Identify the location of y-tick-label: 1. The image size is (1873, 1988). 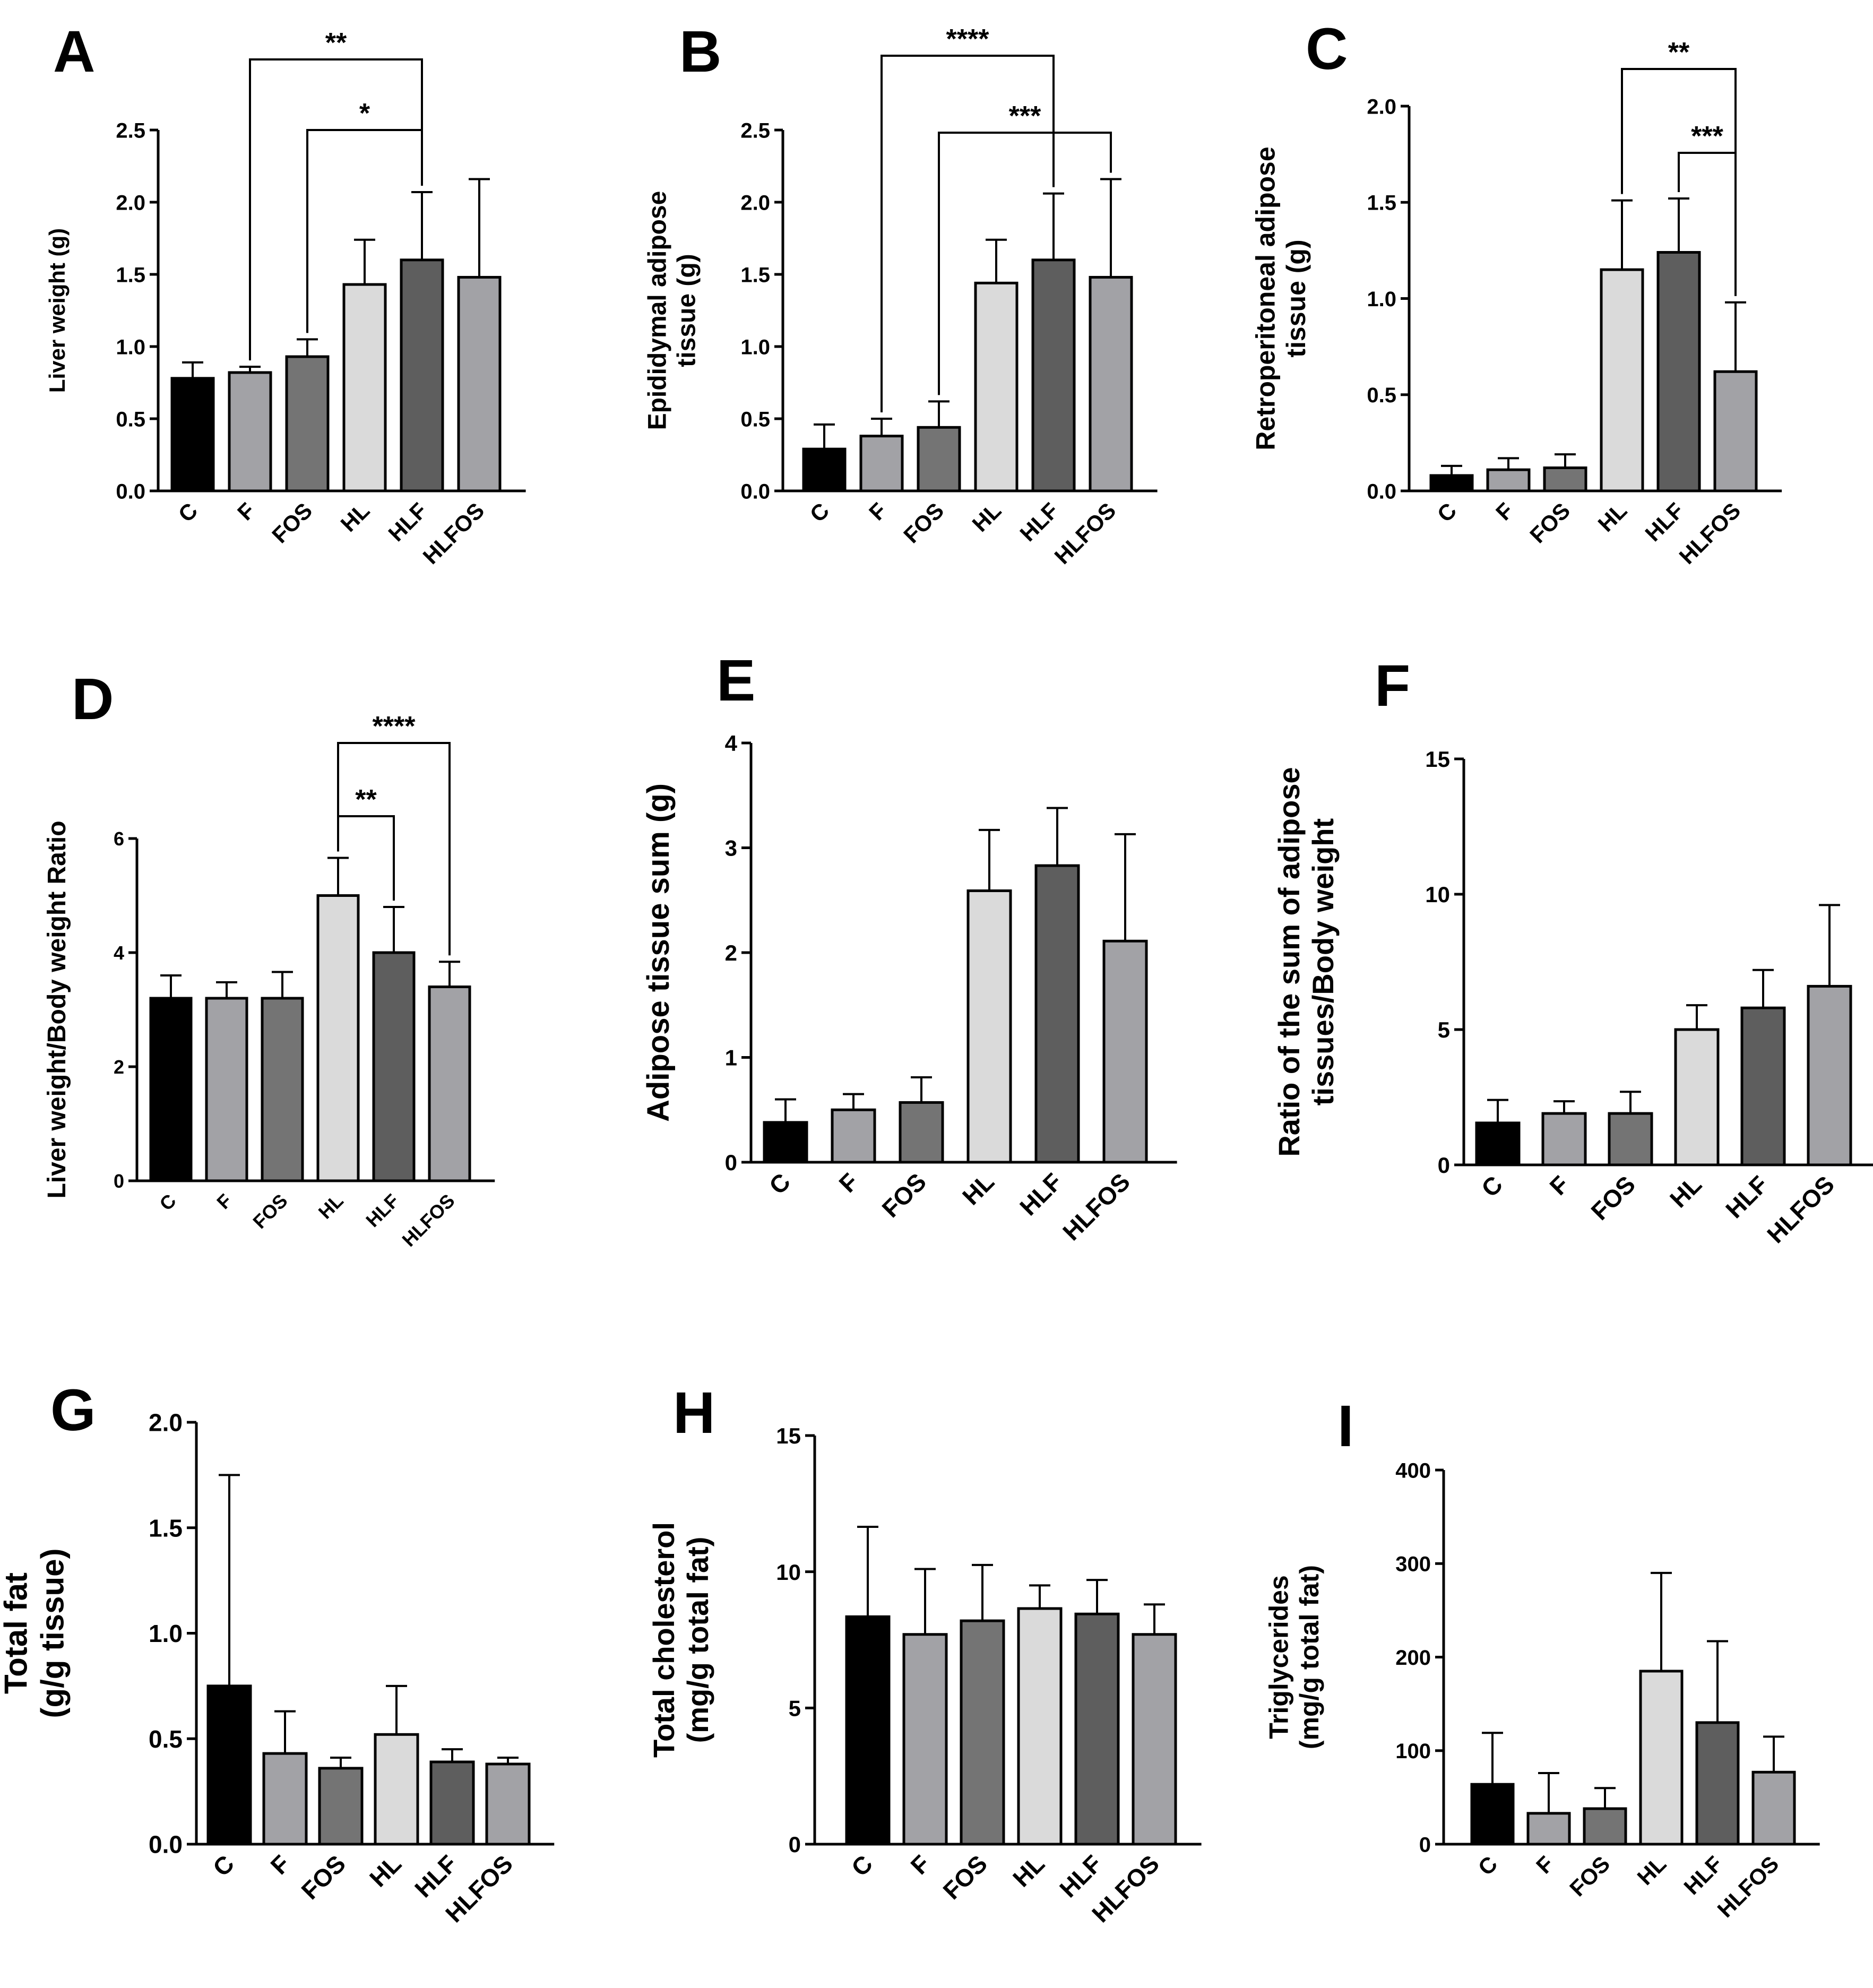
(731, 1057).